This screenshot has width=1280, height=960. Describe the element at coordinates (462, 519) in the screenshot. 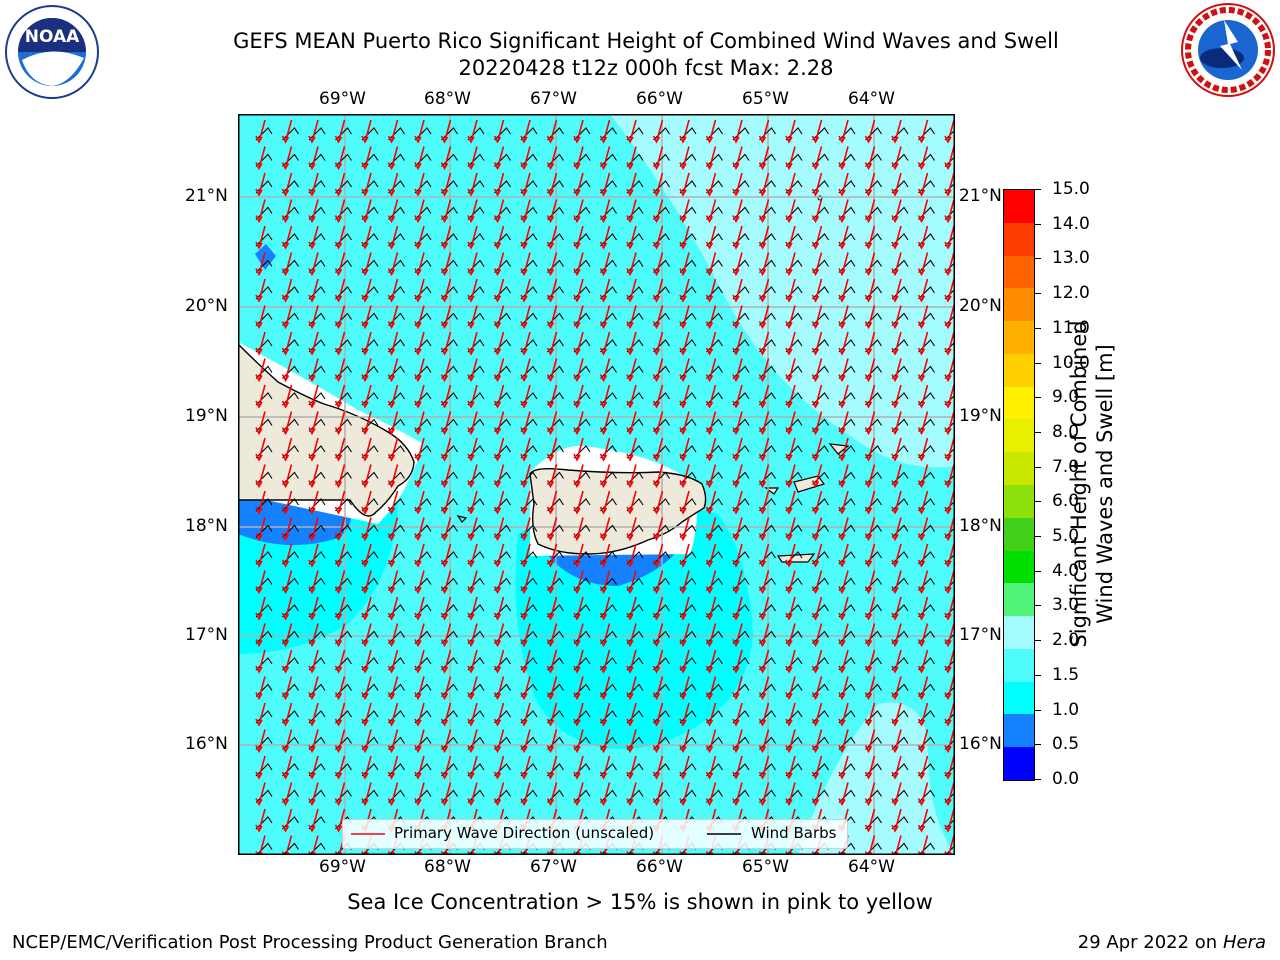

I see `land-mona-island` at that location.